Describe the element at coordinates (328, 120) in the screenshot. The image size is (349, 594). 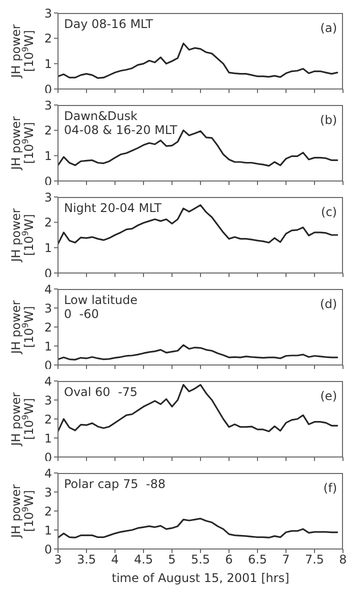
I see `annotation: (b)` at that location.